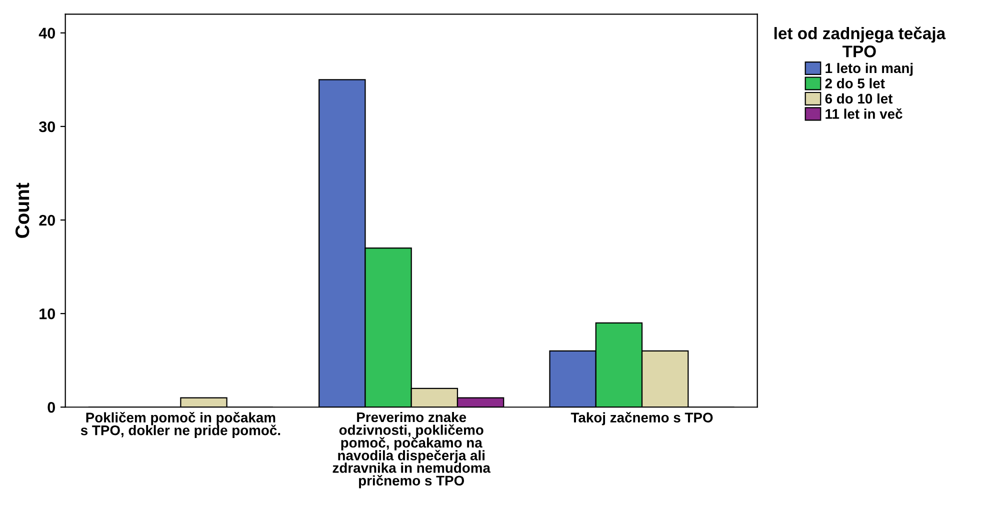  Describe the element at coordinates (180, 425) in the screenshot. I see `x-tick-label: Pokličem pomoč in počakam s TPO, dokler ne pride pomoč.` at that location.